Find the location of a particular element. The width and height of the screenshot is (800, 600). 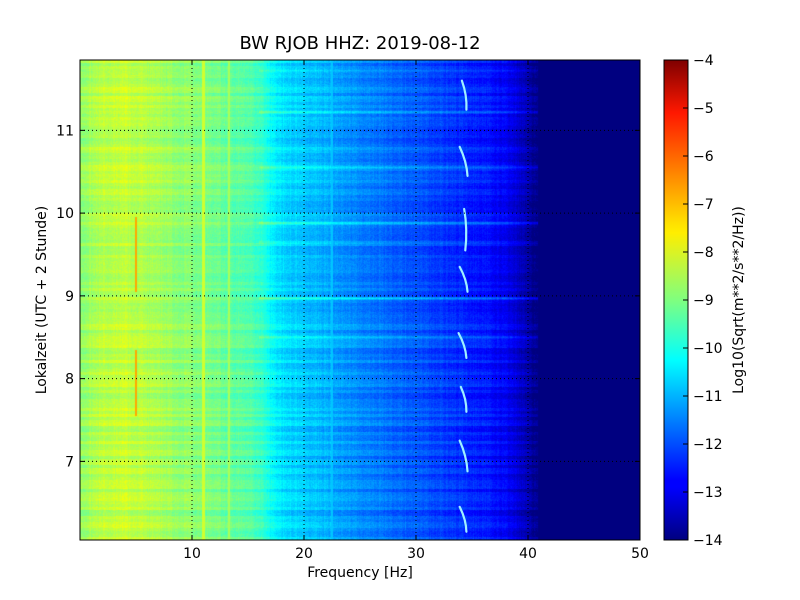

y-tick-label-3: 10 is located at coordinates (65, 214).